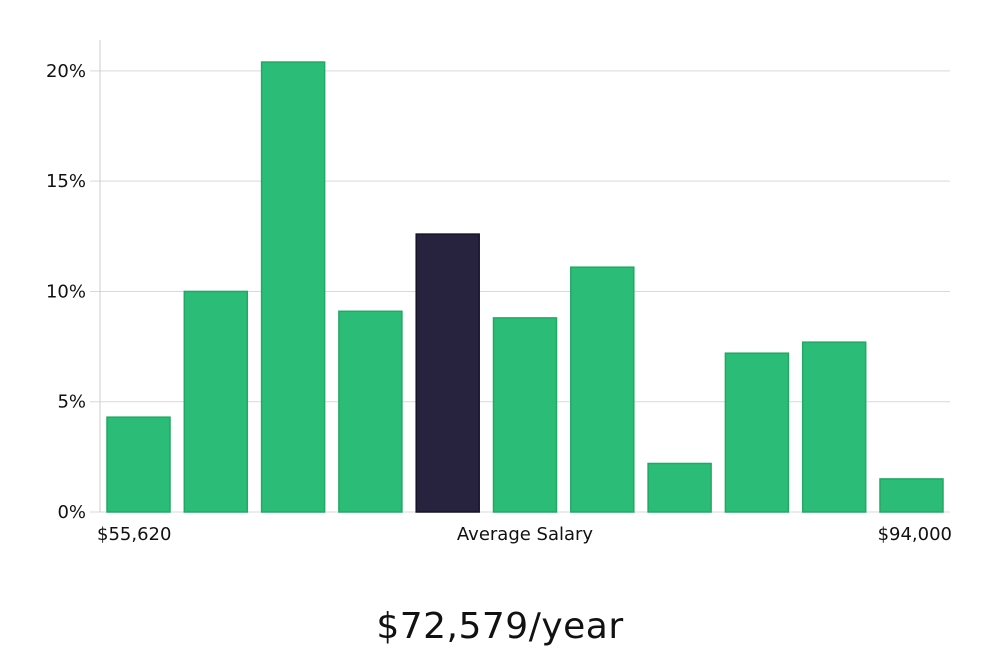 The image size is (1000, 660). What do you see at coordinates (447, 373) in the screenshot?
I see `bar-average-highlight` at bounding box center [447, 373].